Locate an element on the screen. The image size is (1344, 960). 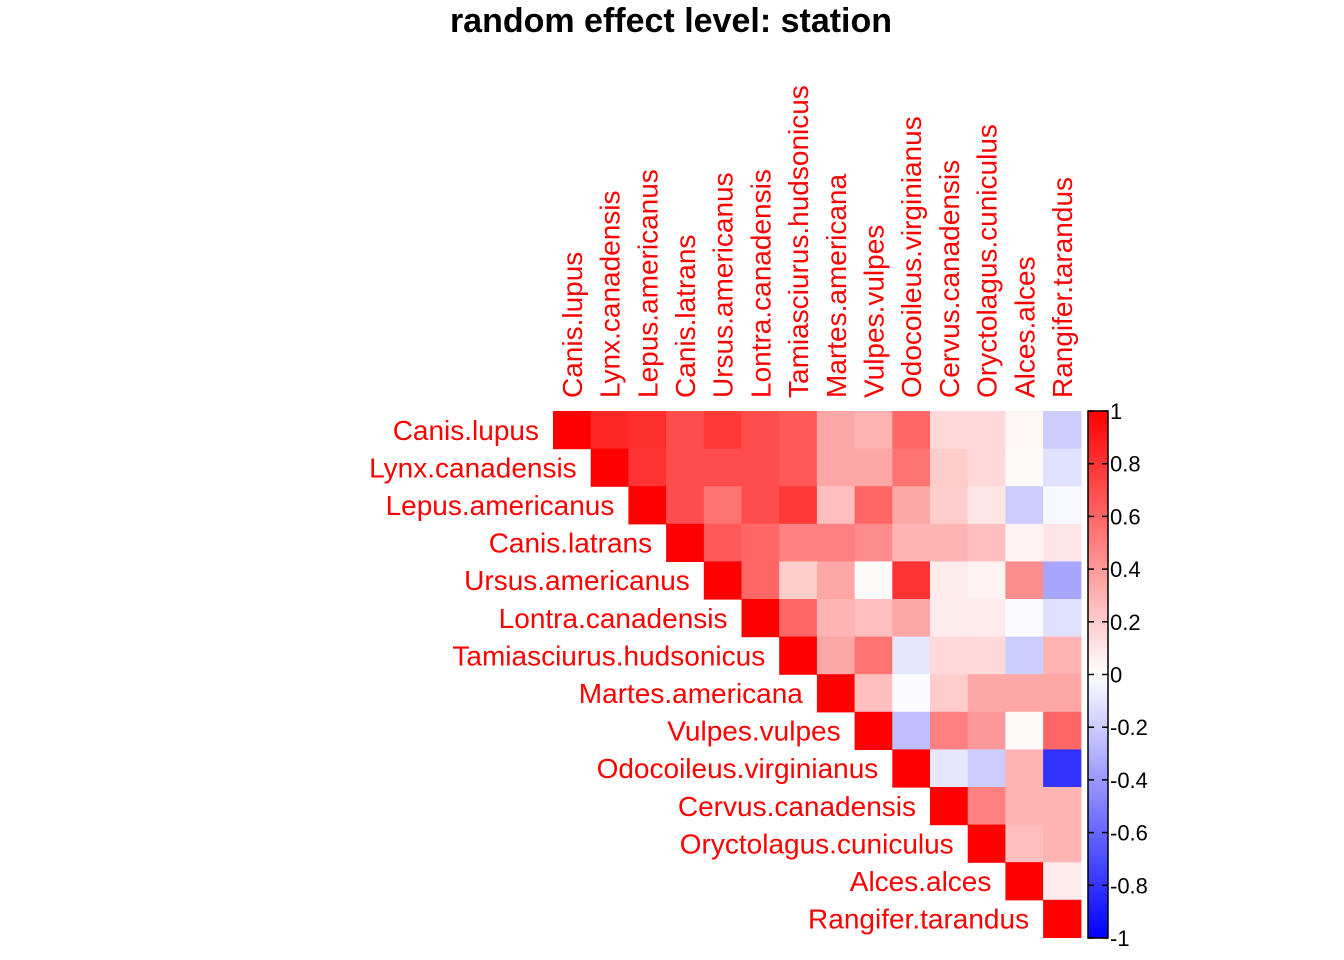
colorbar-tick-label: -0.4 is located at coordinates (1129, 780).